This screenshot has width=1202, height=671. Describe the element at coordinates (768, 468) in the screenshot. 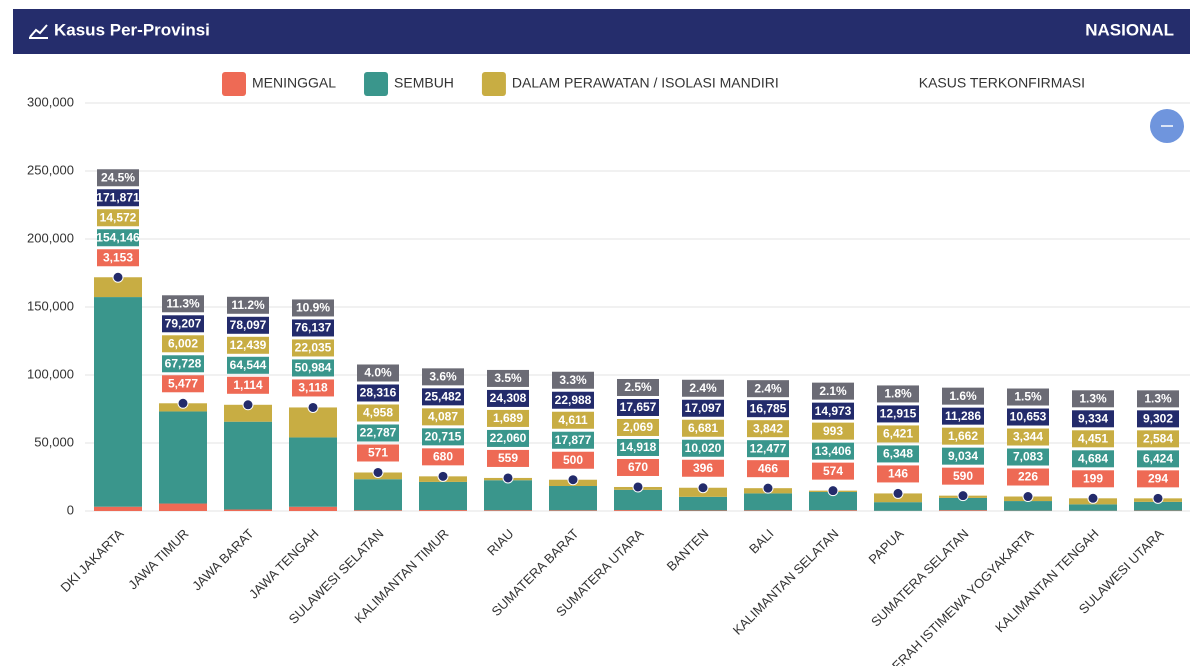

I see `data-label: 466` at that location.